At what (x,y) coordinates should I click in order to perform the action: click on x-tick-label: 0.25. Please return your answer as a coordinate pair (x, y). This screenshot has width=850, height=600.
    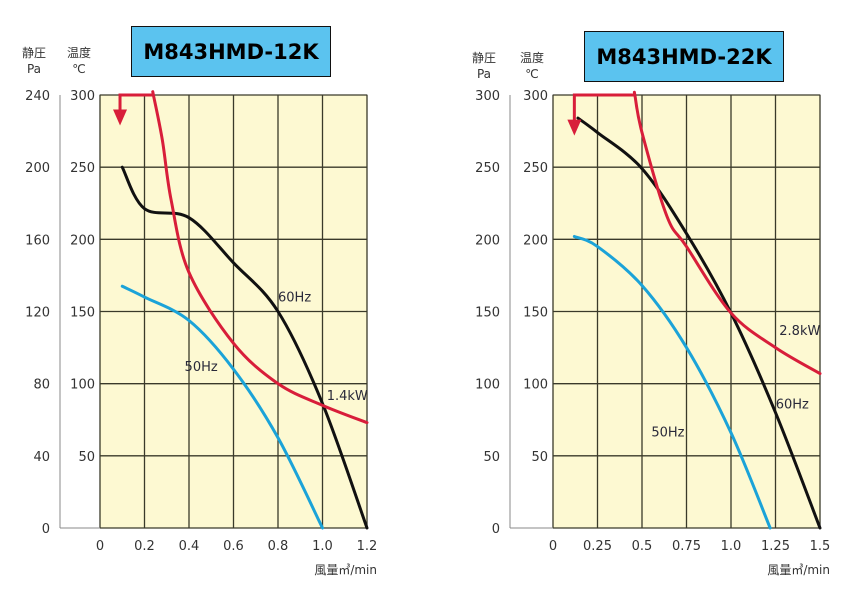
    Looking at the image, I should click on (597, 546).